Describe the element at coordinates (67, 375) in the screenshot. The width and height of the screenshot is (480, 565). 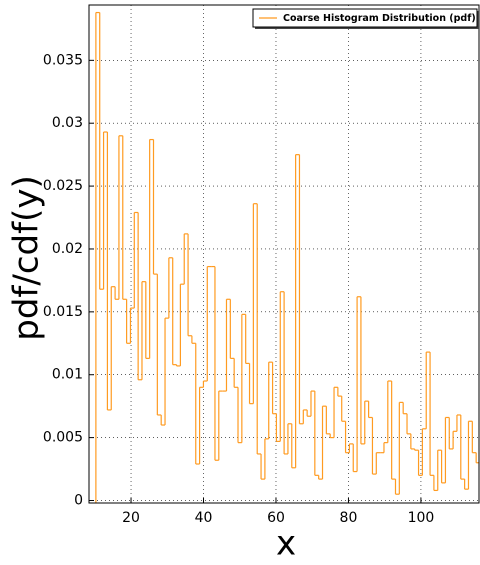
I see `y-tick-label: 0.01` at that location.